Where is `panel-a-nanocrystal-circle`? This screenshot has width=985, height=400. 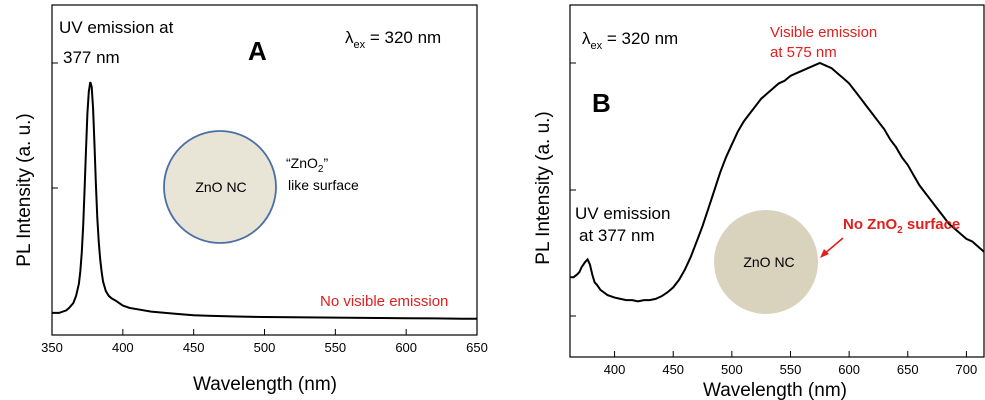 panel-a-nanocrystal-circle is located at coordinates (220, 187).